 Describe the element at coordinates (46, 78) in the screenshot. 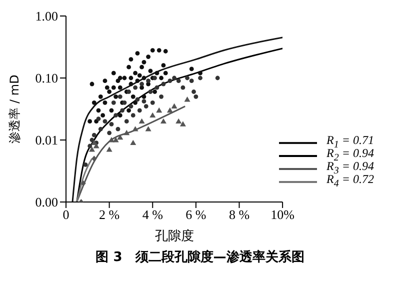

I see `y-tick-label: 0.10` at that location.